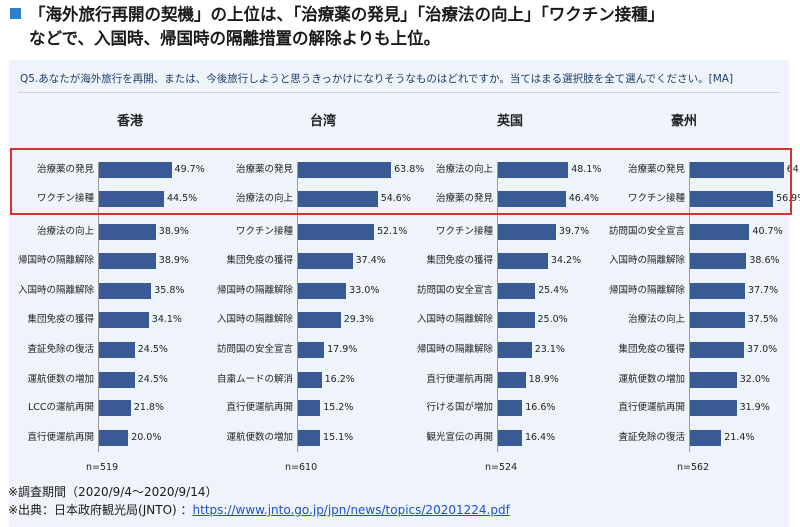  What do you see at coordinates (754, 379) in the screenshot?
I see `data-label: 32.0%` at bounding box center [754, 379].